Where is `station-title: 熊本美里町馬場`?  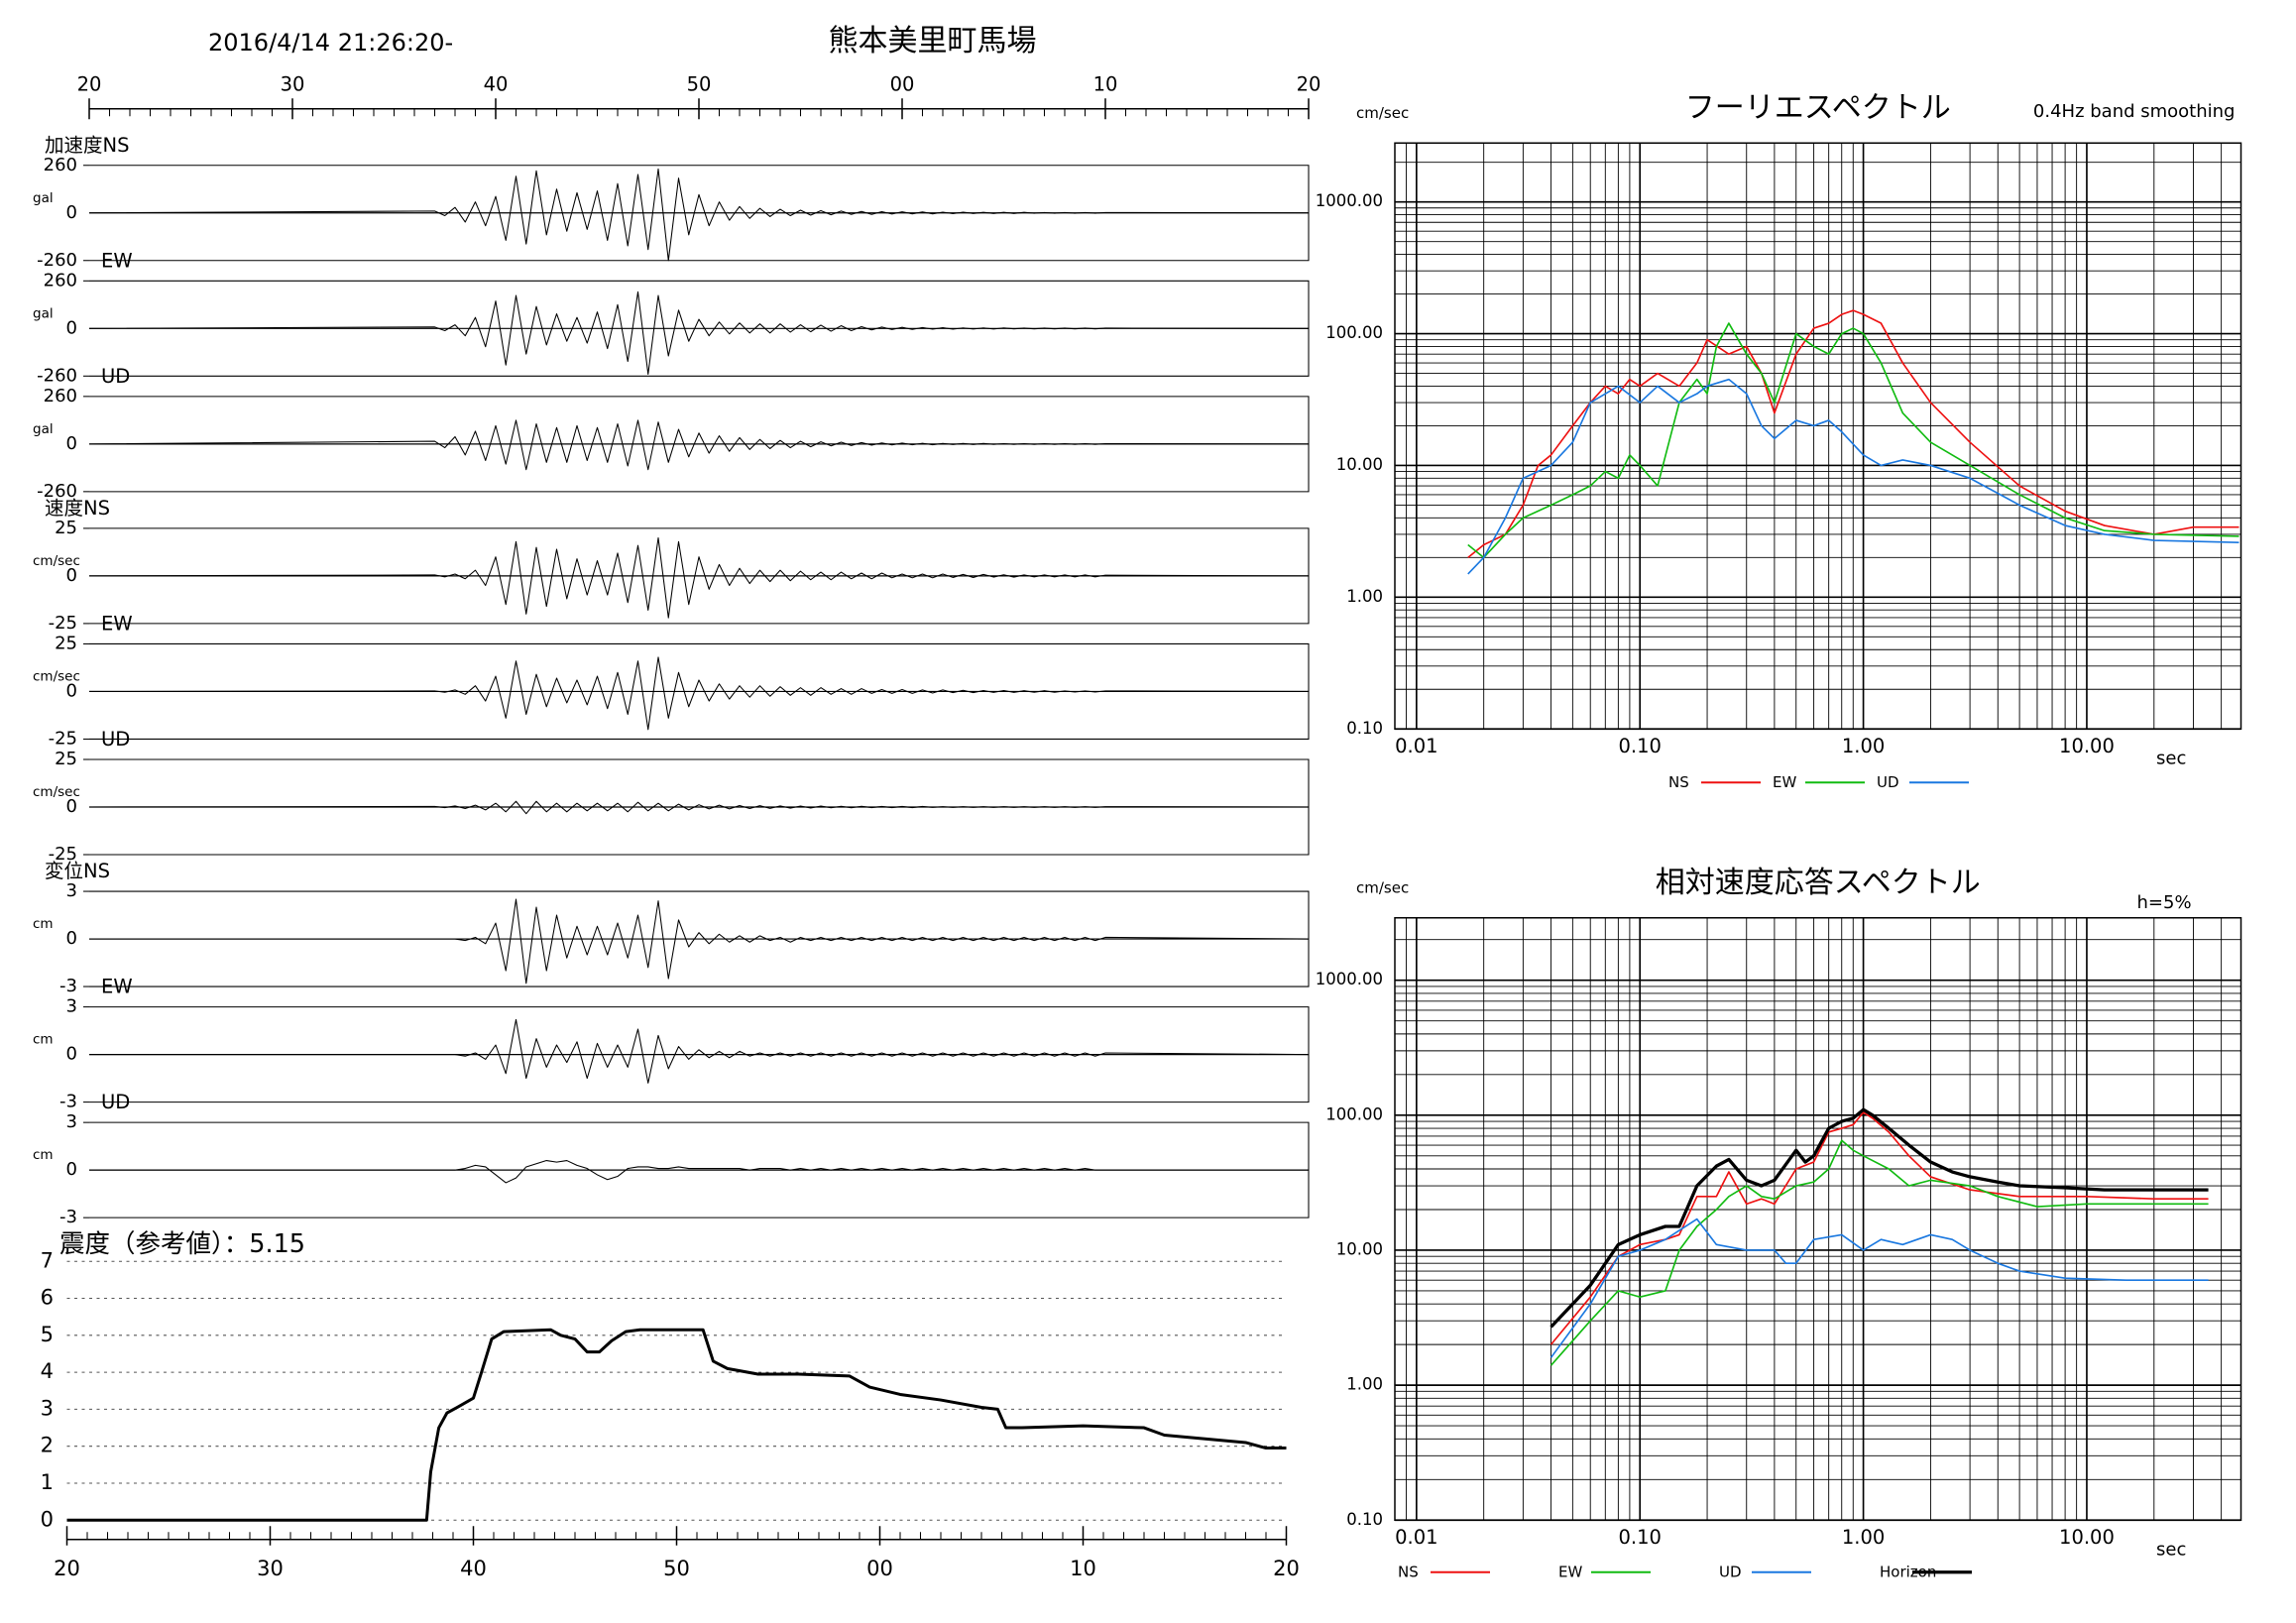
station-title: 熊本美里町馬場 is located at coordinates (933, 41).